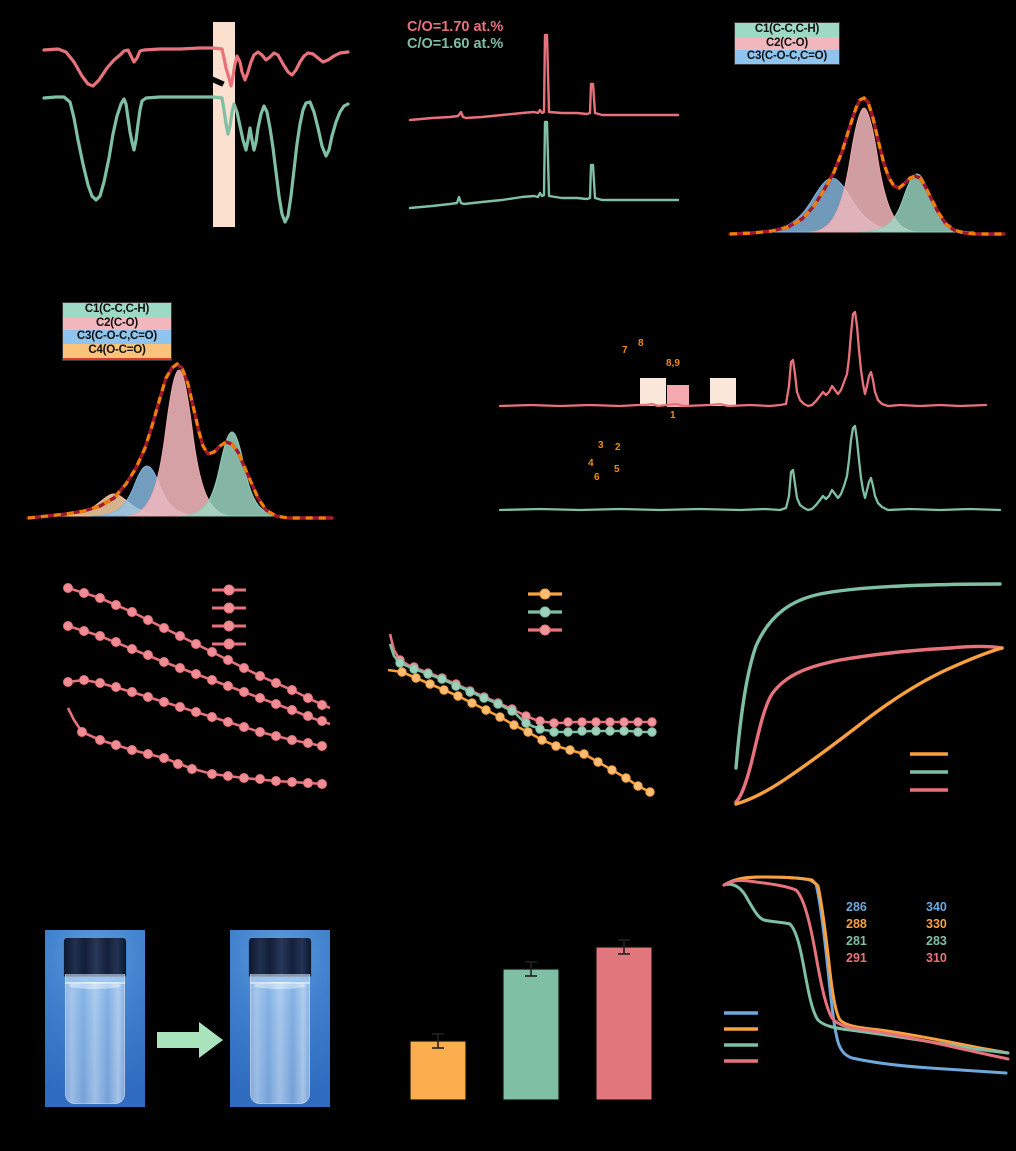 The width and height of the screenshot is (1016, 1151). I want to click on tga-temp-right-red: 310, so click(936, 958).